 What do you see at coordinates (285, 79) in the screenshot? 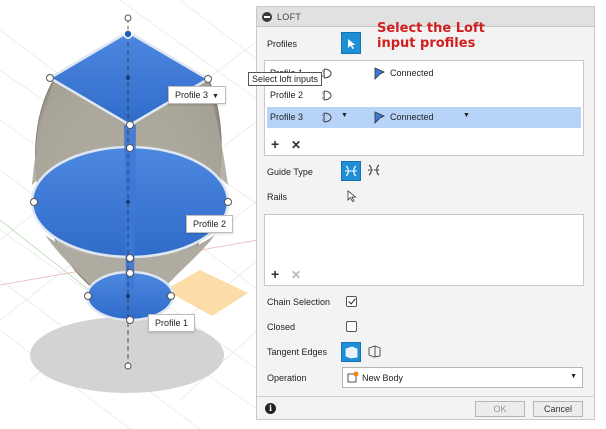
I see `select-inputs-tooltip: Select loft inputs` at bounding box center [285, 79].